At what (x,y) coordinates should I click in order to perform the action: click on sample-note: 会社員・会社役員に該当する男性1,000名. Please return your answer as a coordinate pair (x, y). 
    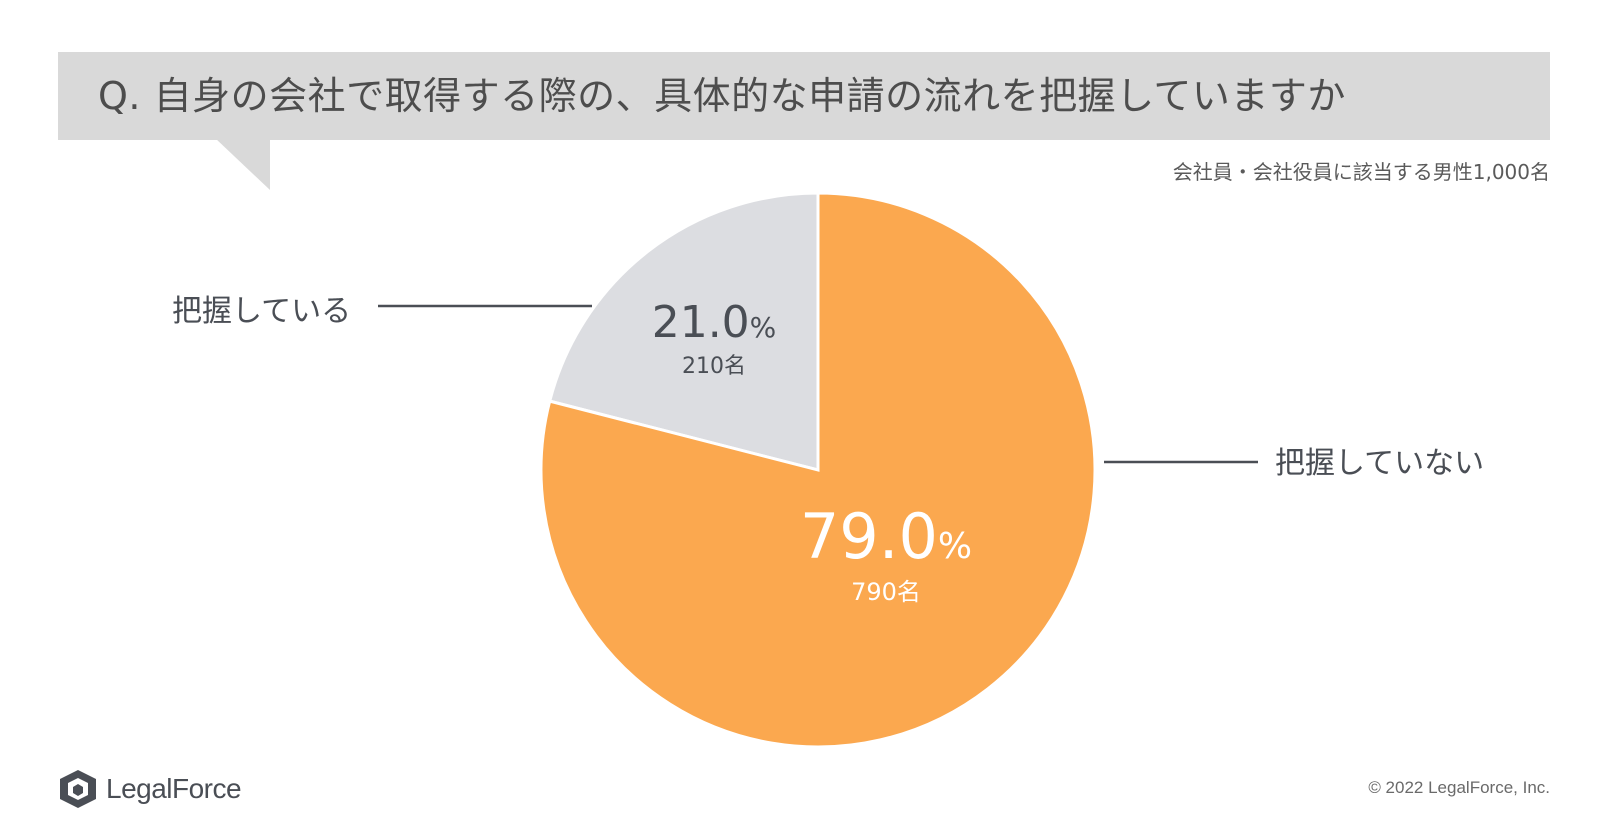
    Looking at the image, I should click on (1361, 172).